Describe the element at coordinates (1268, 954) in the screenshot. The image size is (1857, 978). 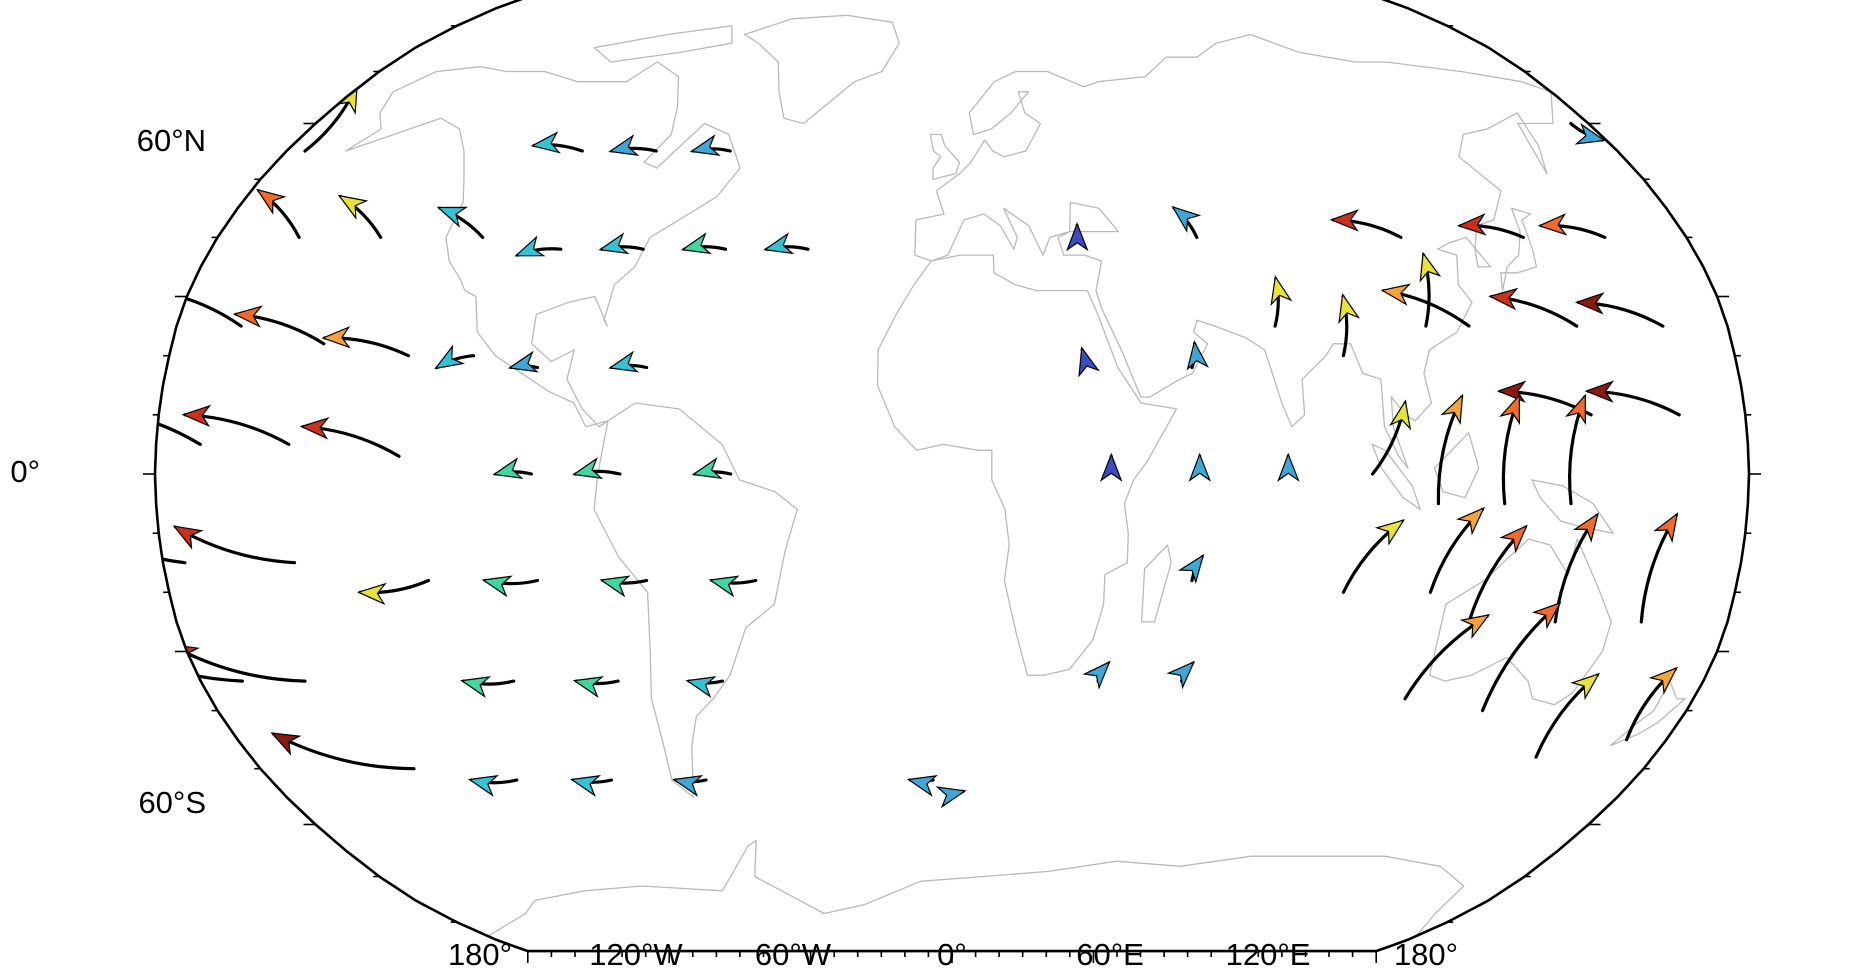
I see `lon-label-120e: 120°E` at that location.